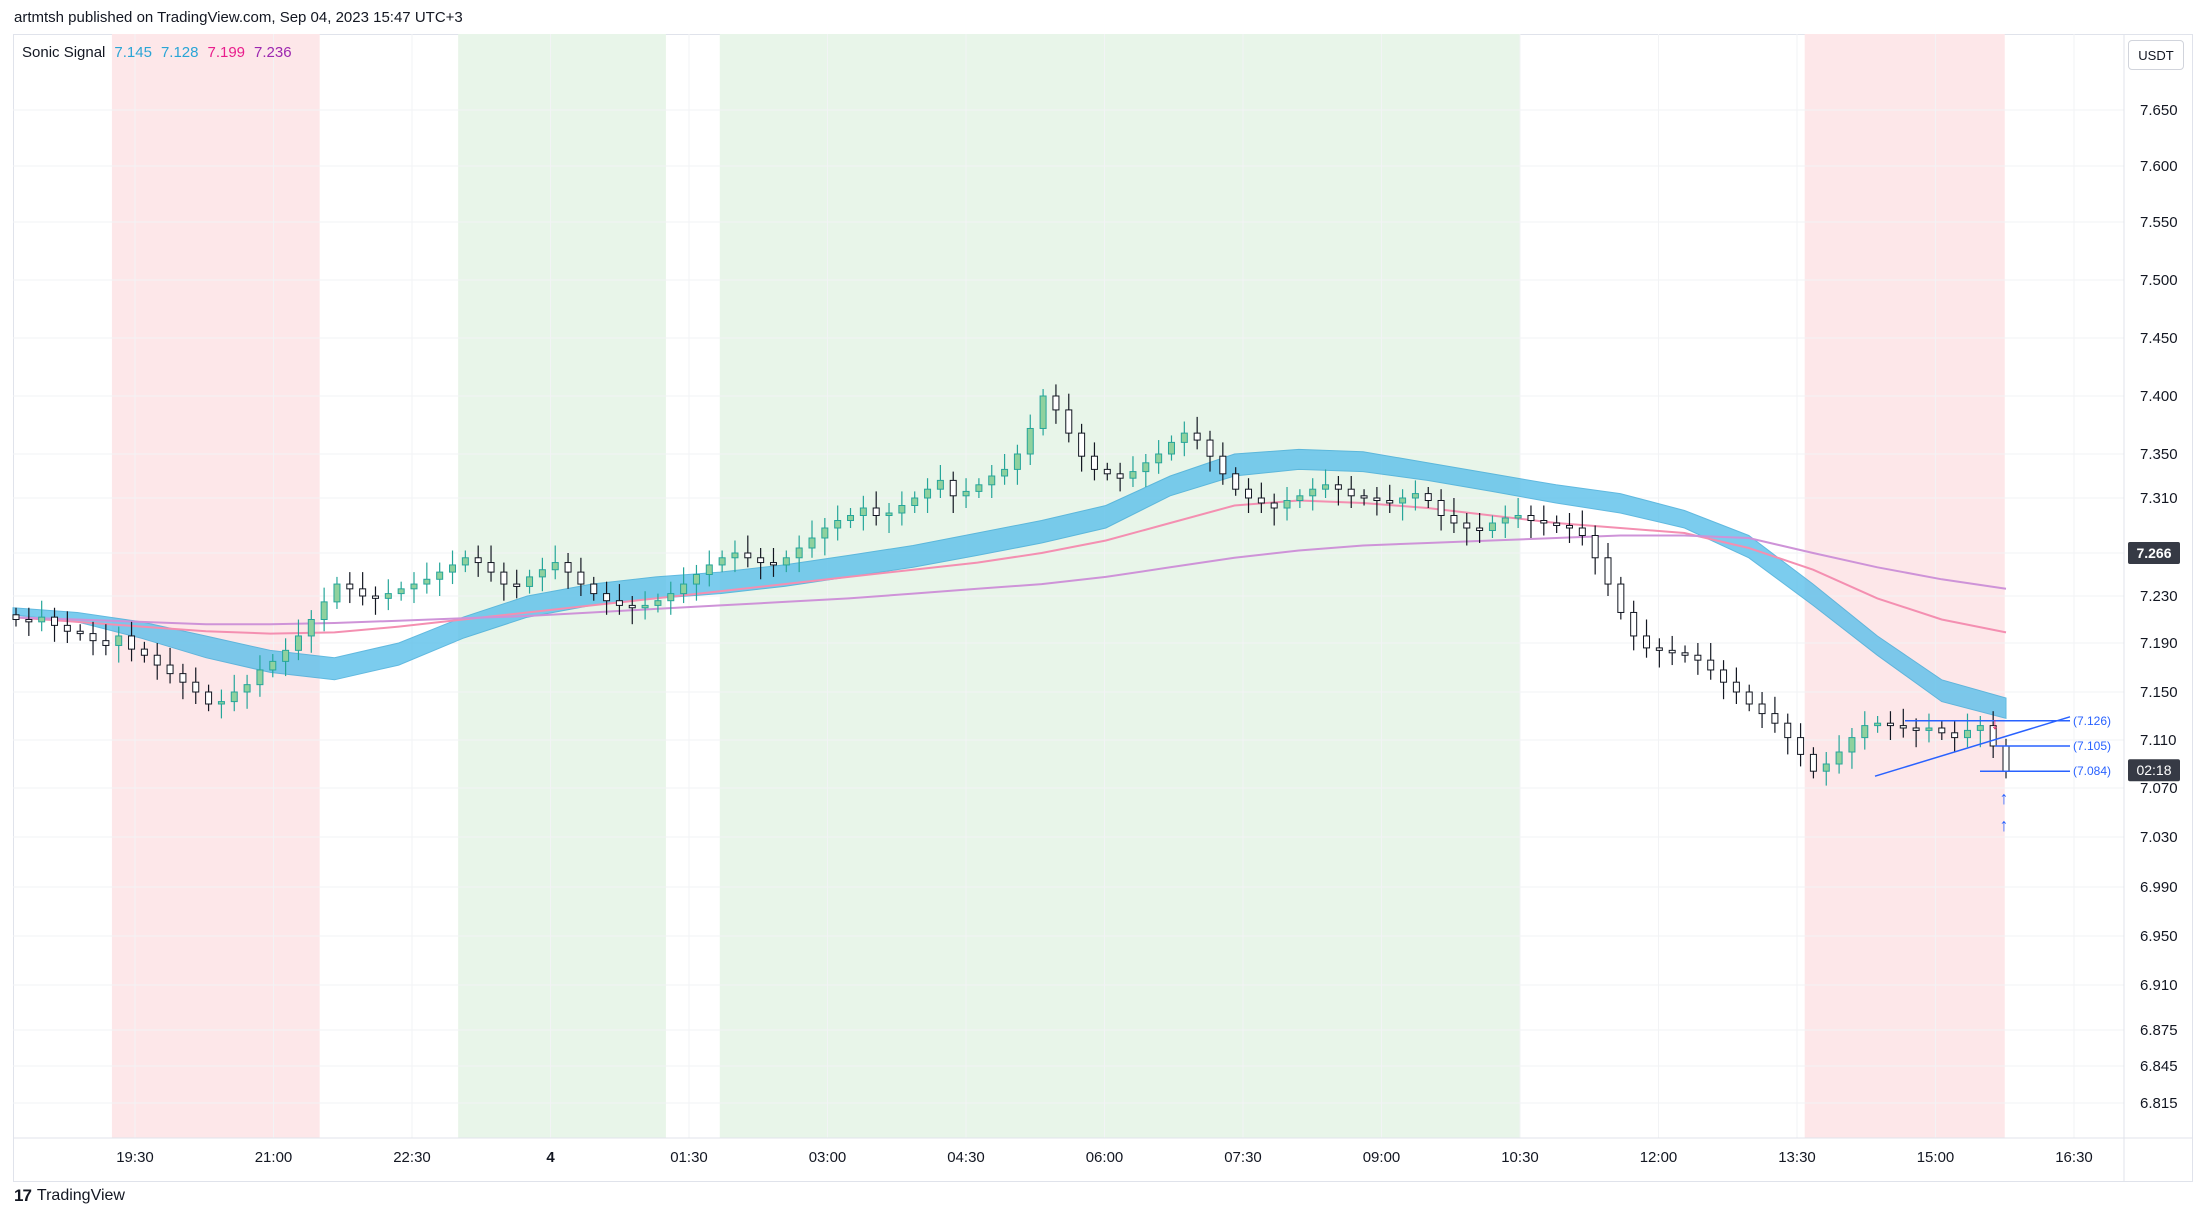  Describe the element at coordinates (2092, 746) in the screenshot. I see `level-label: (7.105)` at that location.